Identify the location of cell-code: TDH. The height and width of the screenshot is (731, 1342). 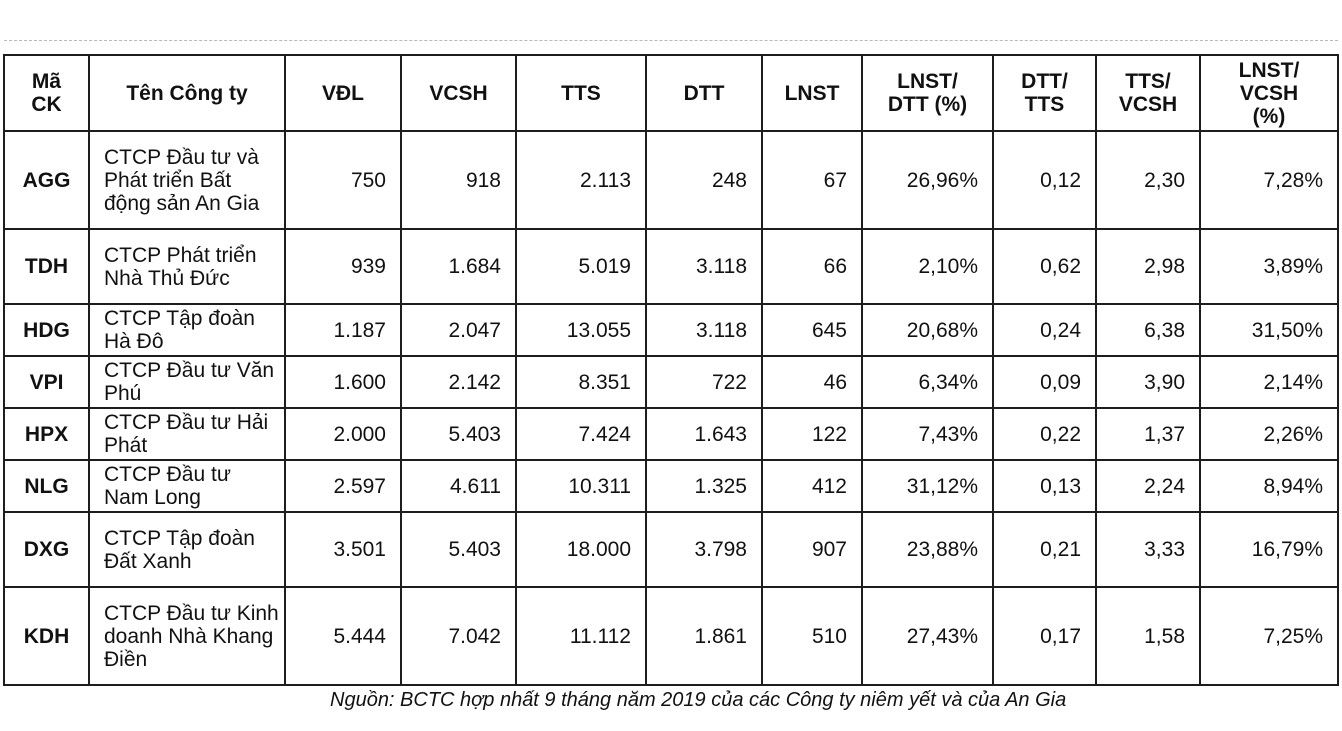
(46, 266).